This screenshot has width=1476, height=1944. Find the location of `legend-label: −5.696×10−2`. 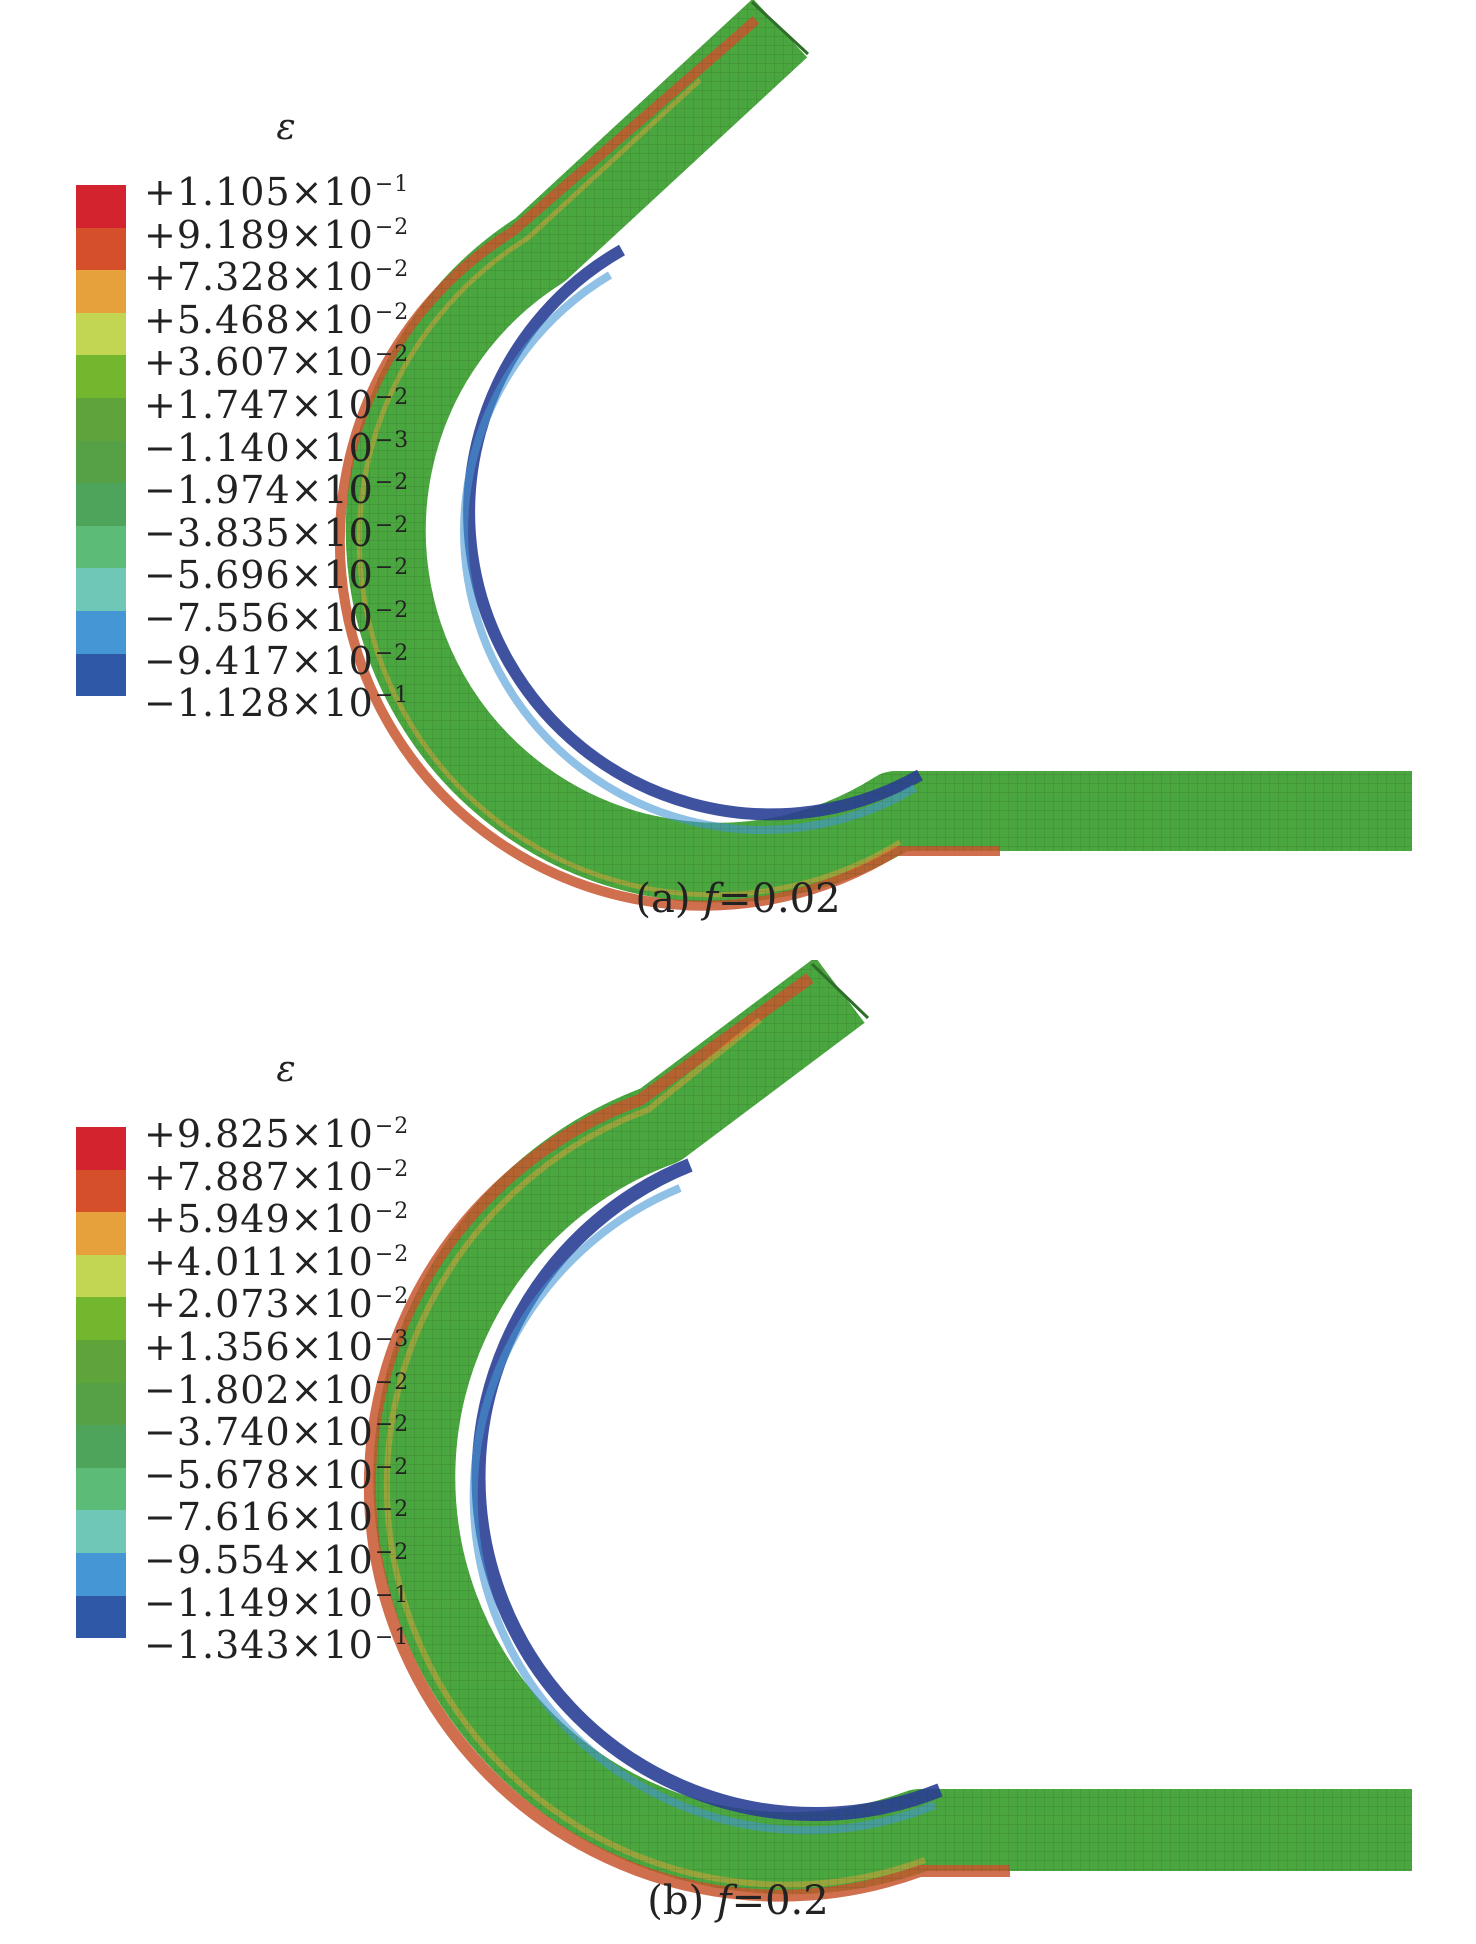

legend-label: −5.696×10−2 is located at coordinates (277, 575).